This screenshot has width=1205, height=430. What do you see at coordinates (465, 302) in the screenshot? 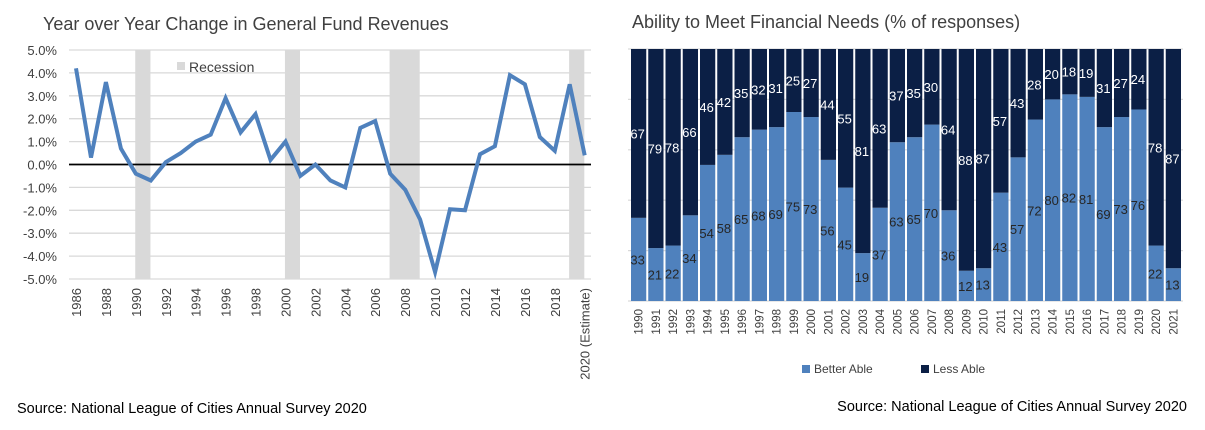
I see `x-tick-label: 2012` at bounding box center [465, 302].